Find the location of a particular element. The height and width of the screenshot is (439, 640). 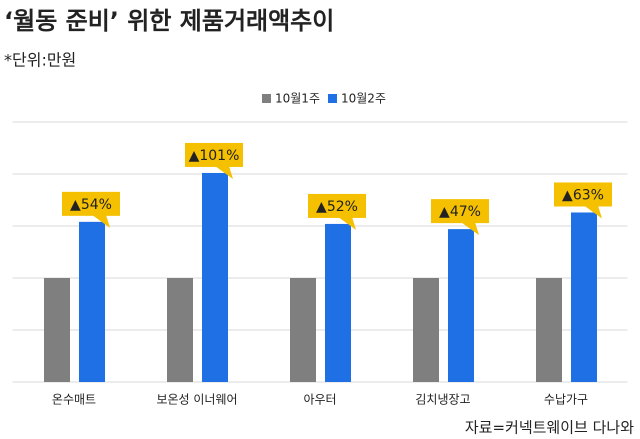

callout-label: ▲52% is located at coordinates (337, 207).